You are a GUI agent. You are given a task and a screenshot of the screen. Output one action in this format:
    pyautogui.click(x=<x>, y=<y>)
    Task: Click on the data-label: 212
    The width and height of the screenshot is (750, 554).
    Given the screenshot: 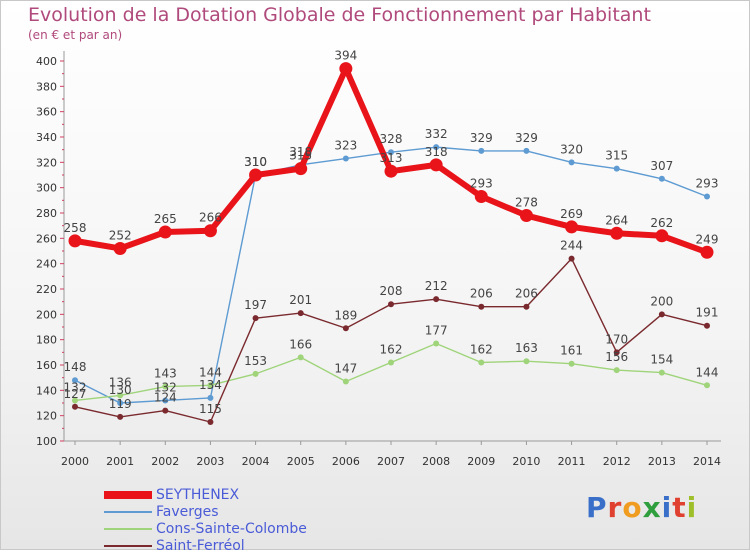 What is the action you would take?
    pyautogui.click(x=436, y=286)
    